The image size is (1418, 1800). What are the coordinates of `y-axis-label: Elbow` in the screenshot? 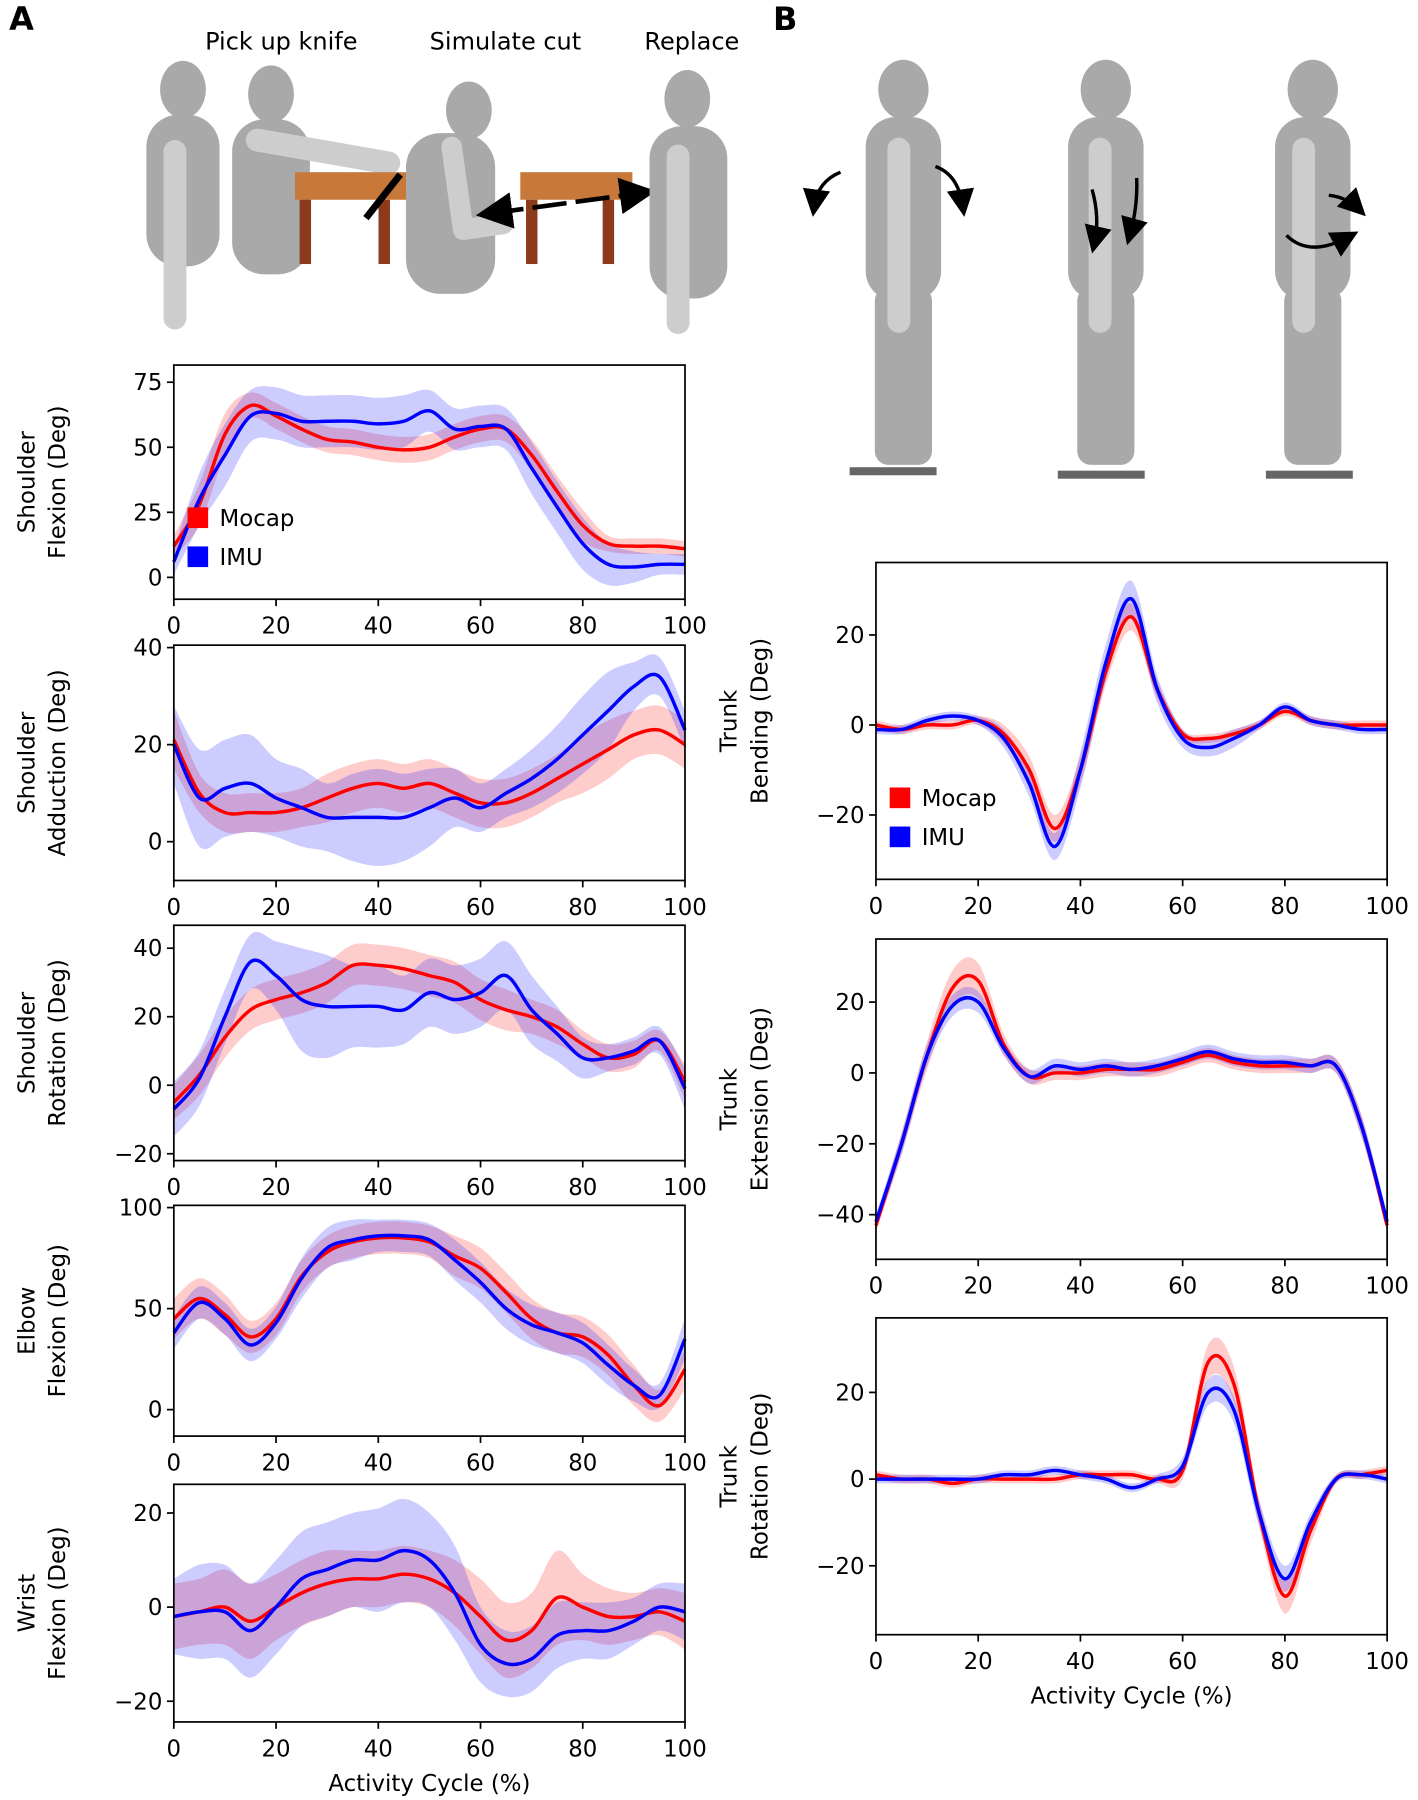 It's located at (27, 1321).